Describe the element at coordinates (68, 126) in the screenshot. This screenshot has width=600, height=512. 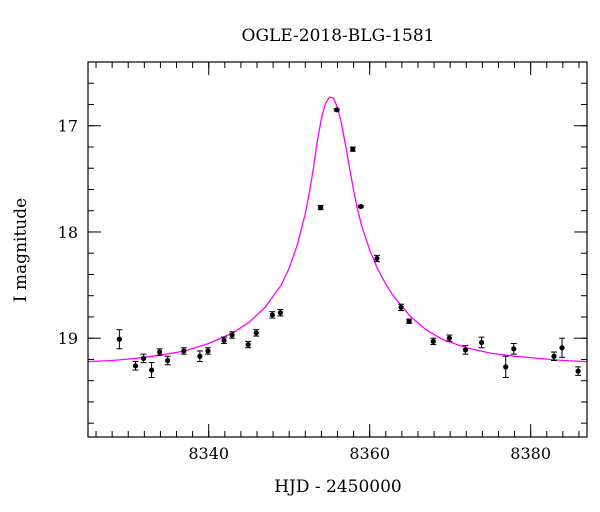
I see `y-tick-label: 17` at that location.